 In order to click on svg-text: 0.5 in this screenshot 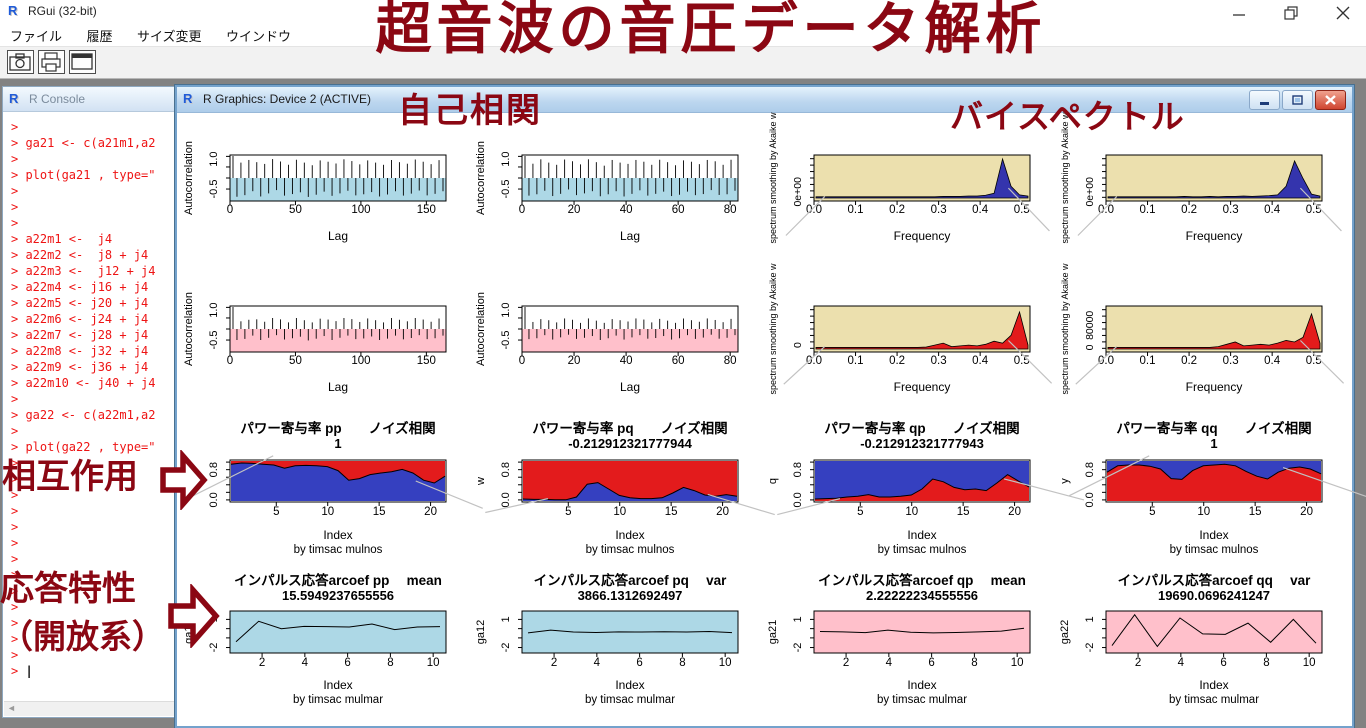, I will do `click(1022, 210)`.